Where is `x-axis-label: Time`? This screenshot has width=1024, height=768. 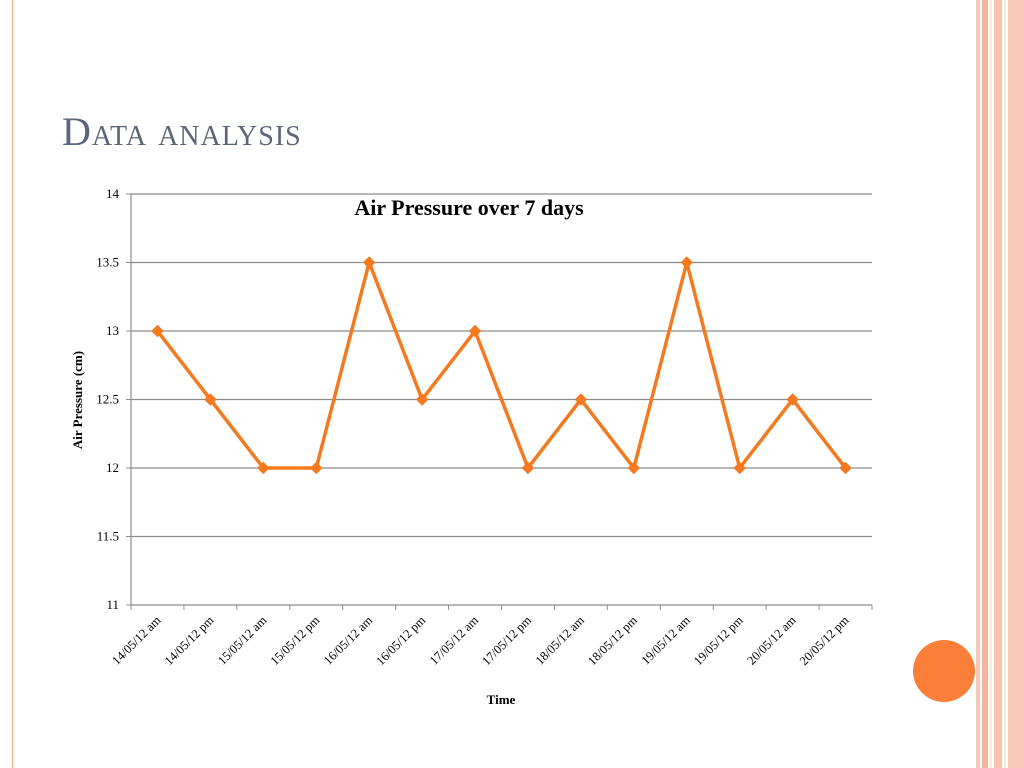
x-axis-label: Time is located at coordinates (501, 699).